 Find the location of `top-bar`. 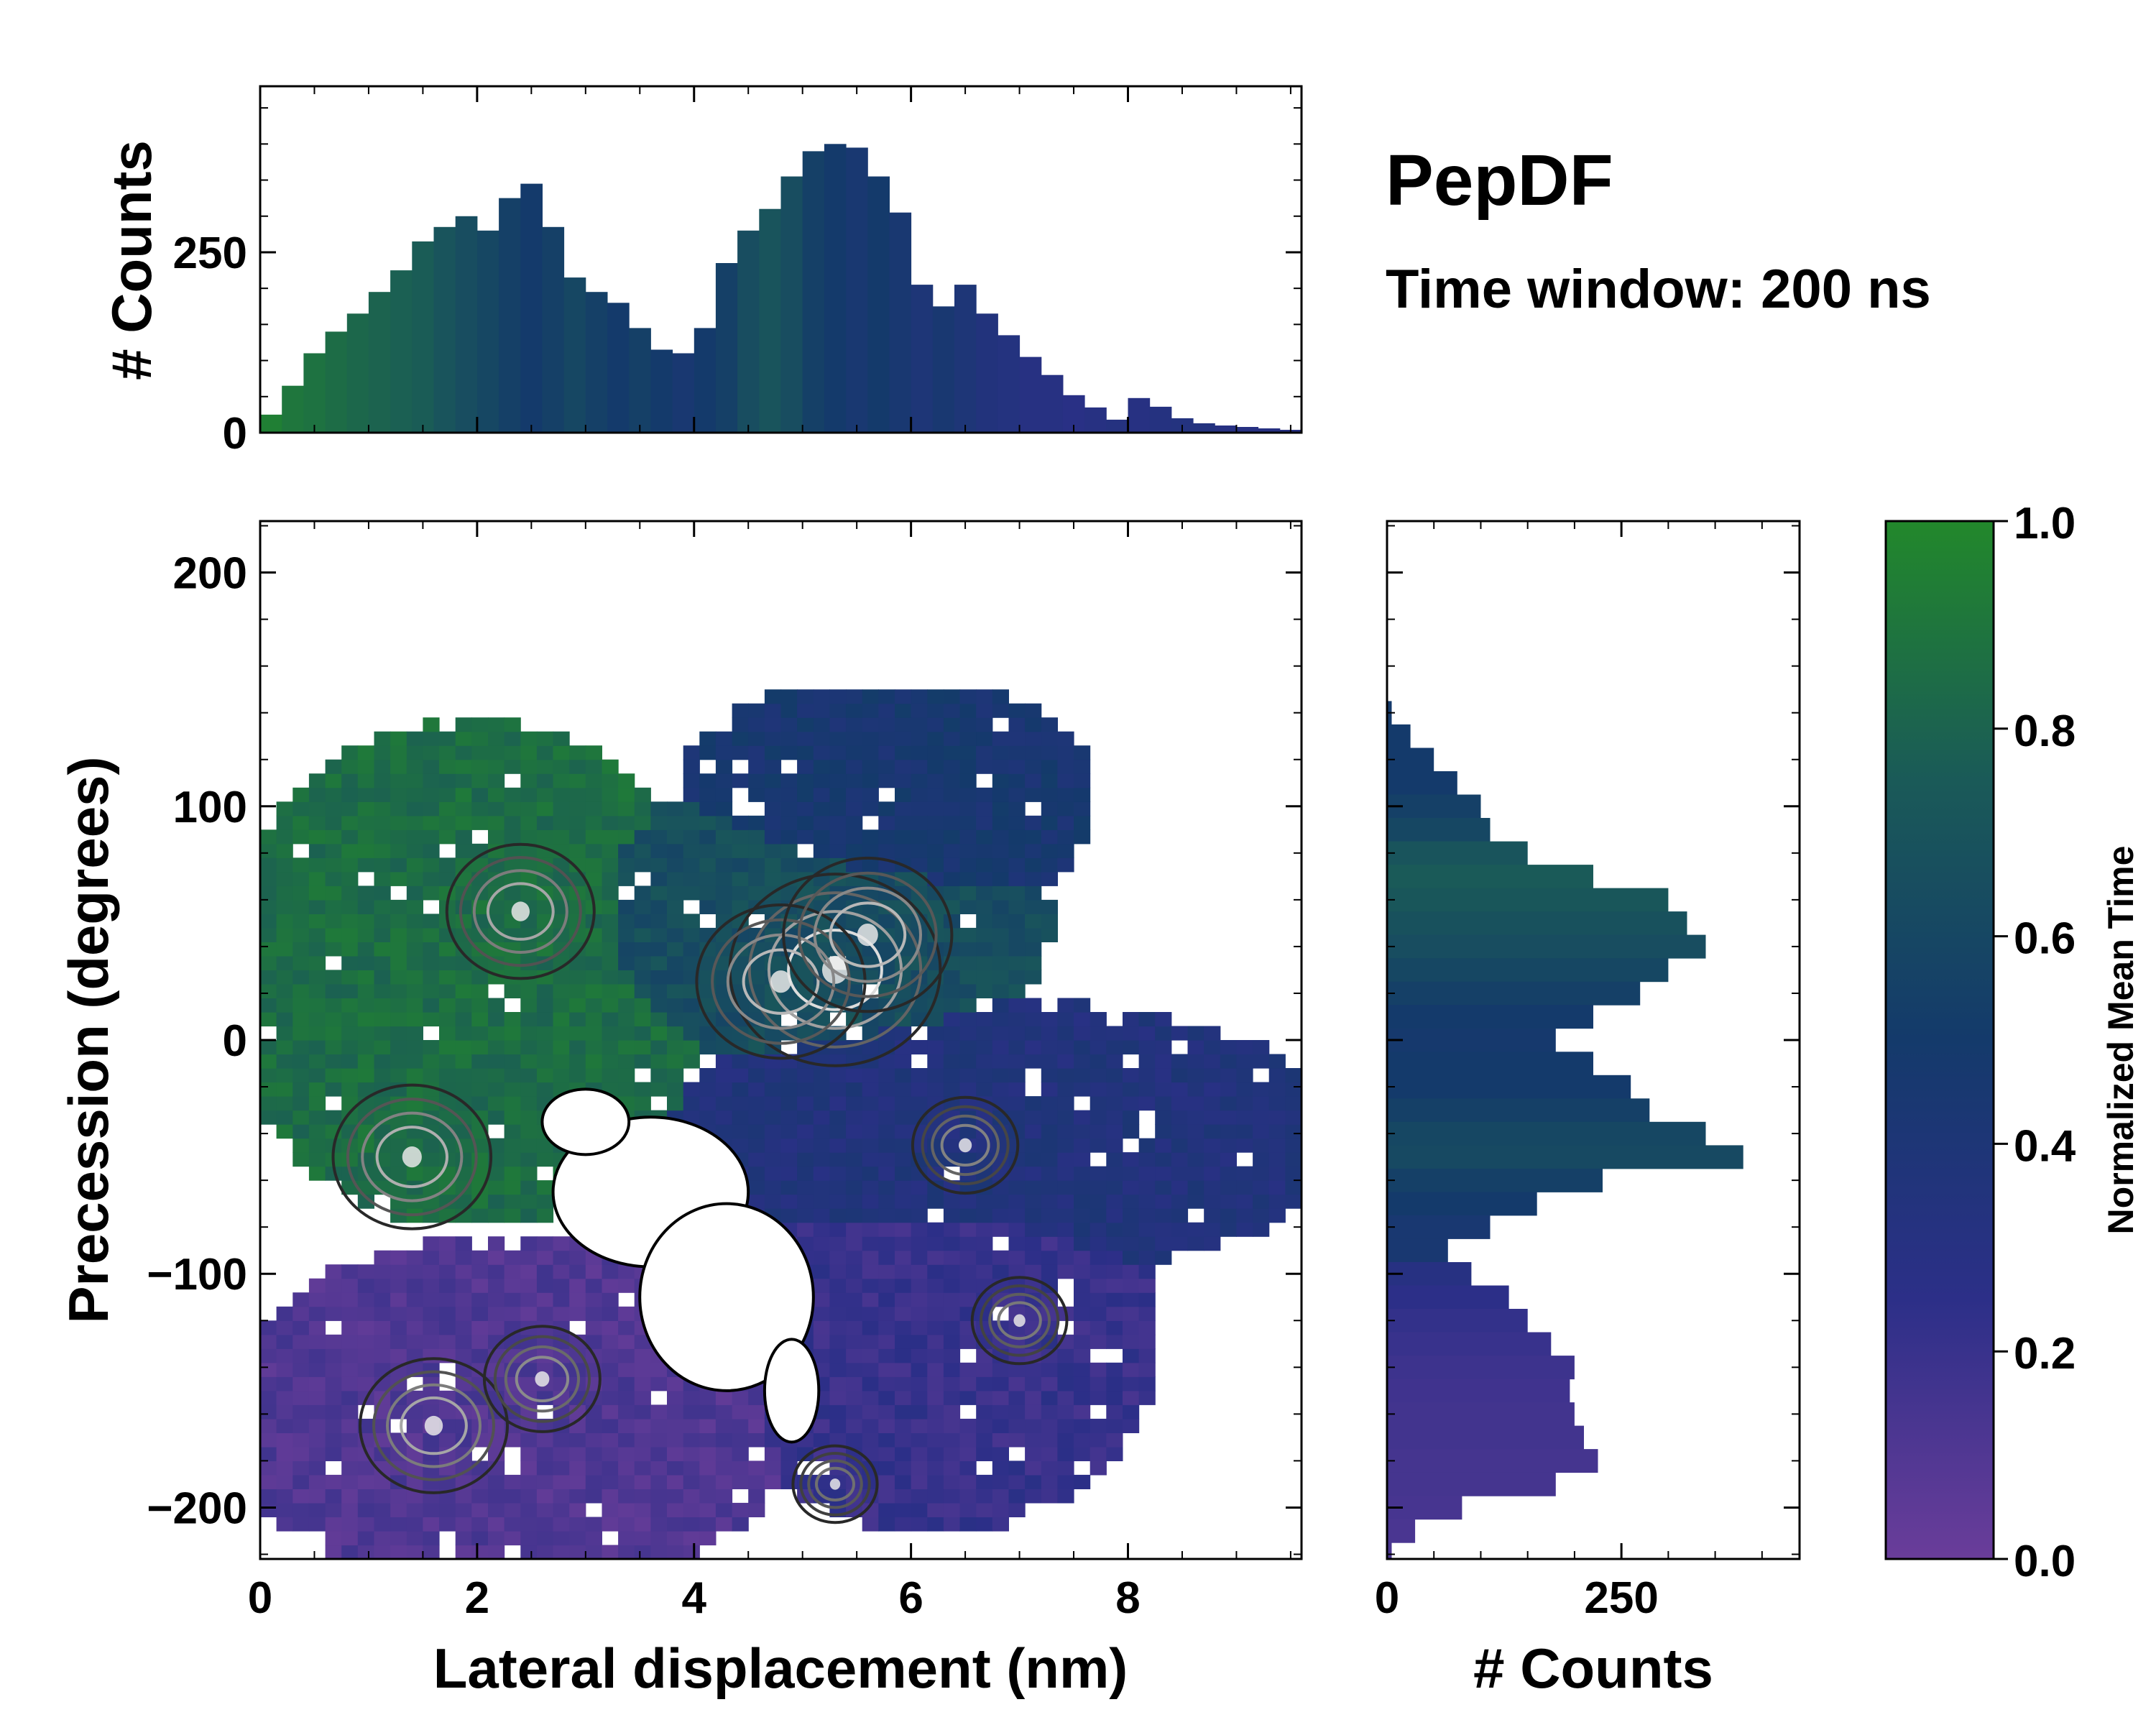

top-bar is located at coordinates (618, 368).